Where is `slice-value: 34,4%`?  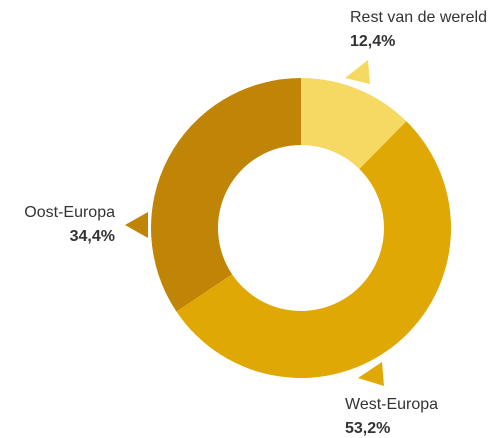 slice-value: 34,4% is located at coordinates (92, 236).